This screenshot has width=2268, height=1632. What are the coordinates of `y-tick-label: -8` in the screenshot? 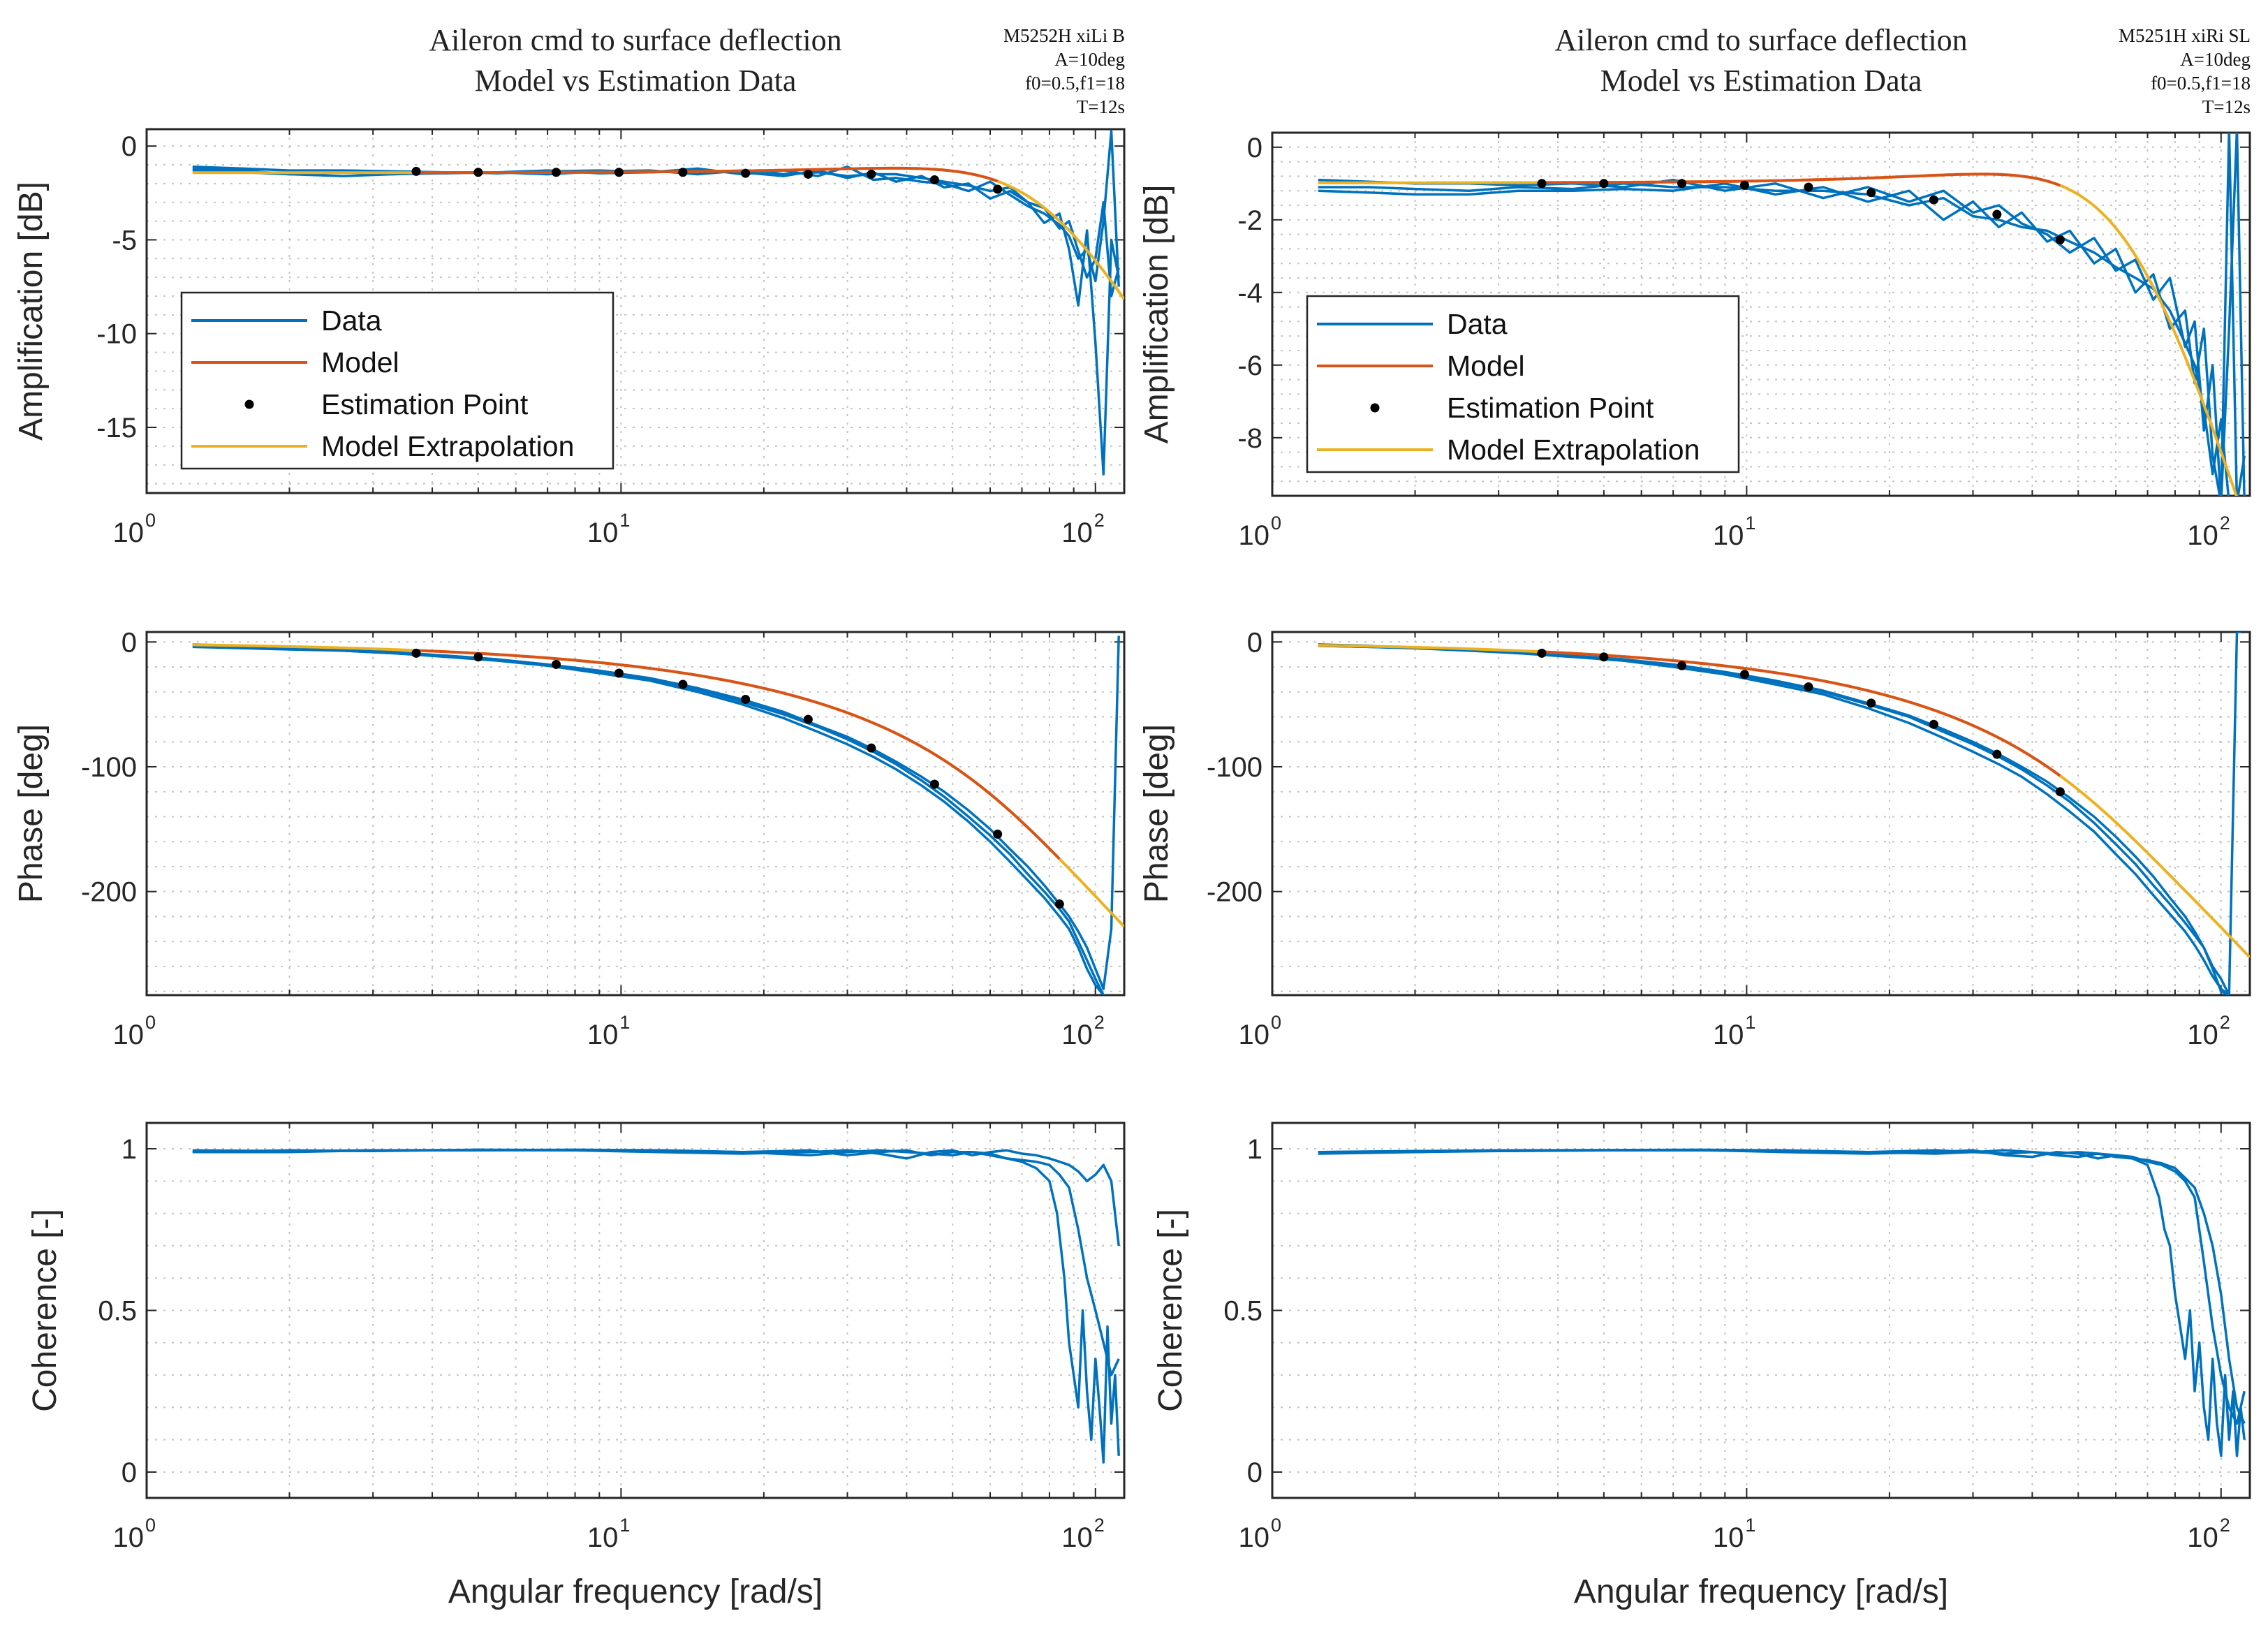 It's located at (1249, 438).